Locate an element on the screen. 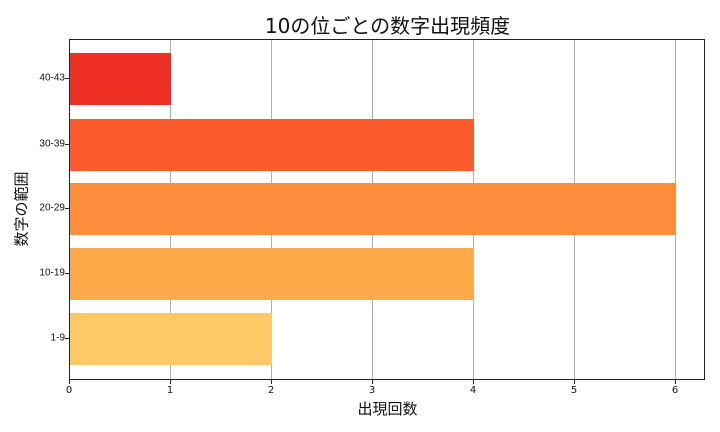 This screenshot has width=720, height=432. x-tick-label: 6 is located at coordinates (675, 390).